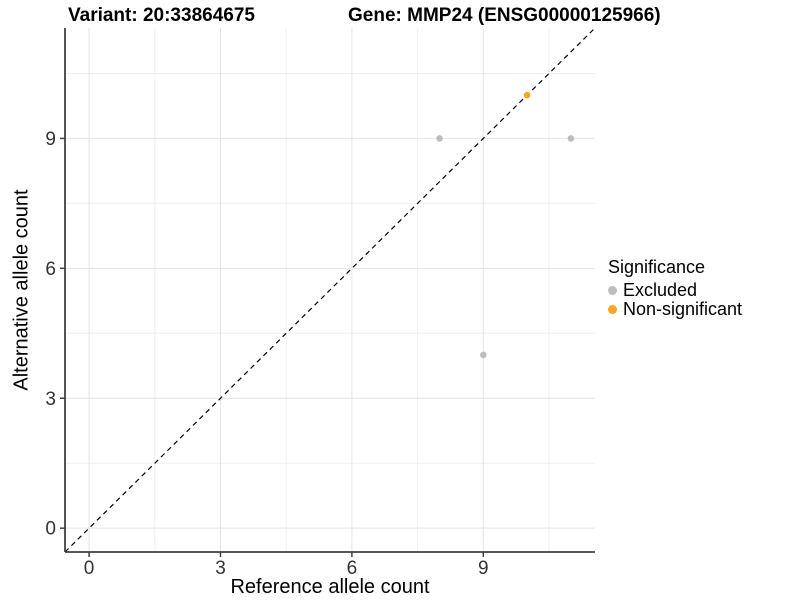 This screenshot has height=600, width=800. I want to click on y-axis-title: Alternative allele count, so click(21, 290).